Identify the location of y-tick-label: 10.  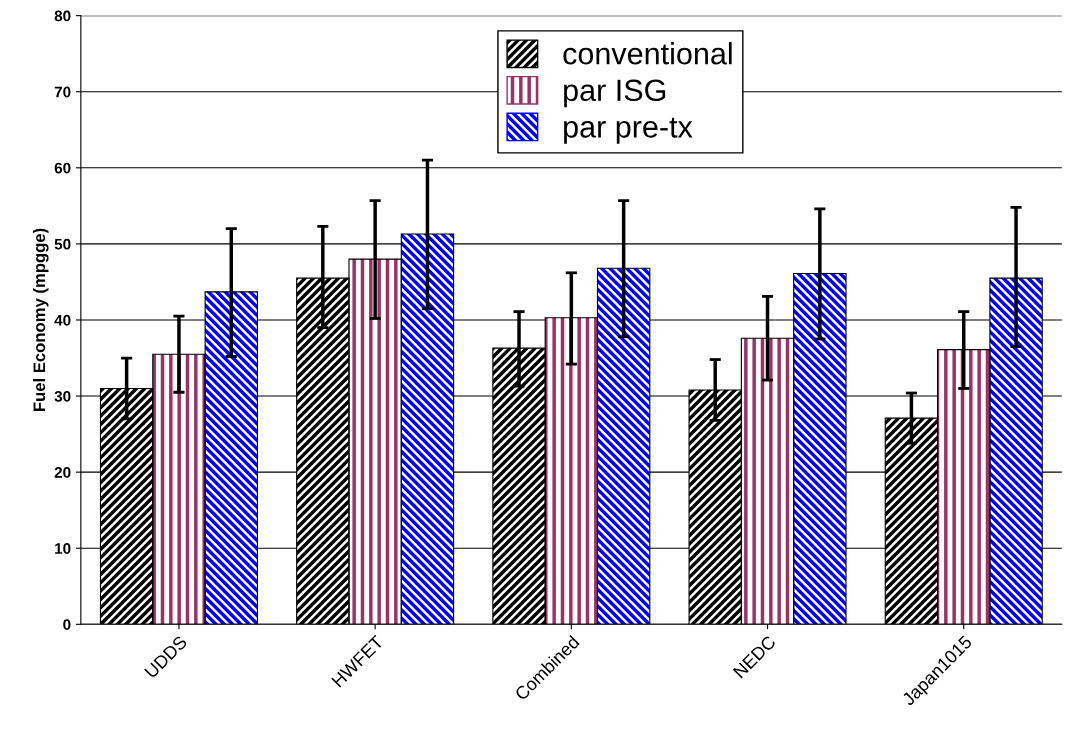
(63, 548).